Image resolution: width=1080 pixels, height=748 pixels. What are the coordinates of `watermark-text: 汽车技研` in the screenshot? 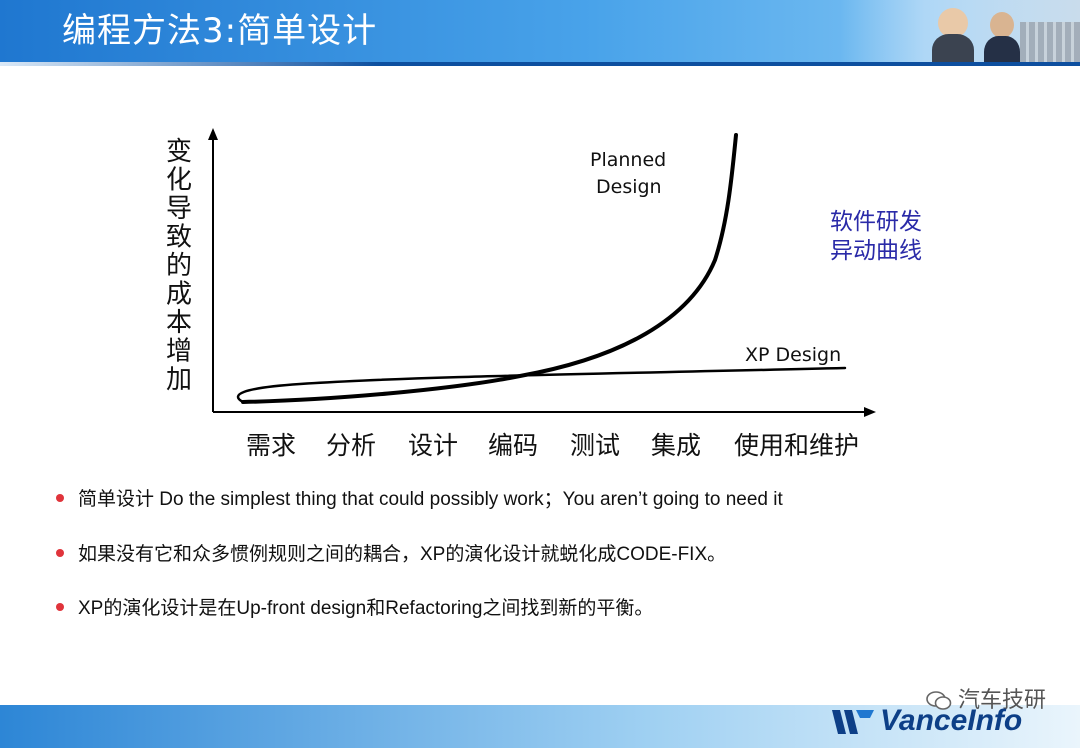 It's located at (1001, 700).